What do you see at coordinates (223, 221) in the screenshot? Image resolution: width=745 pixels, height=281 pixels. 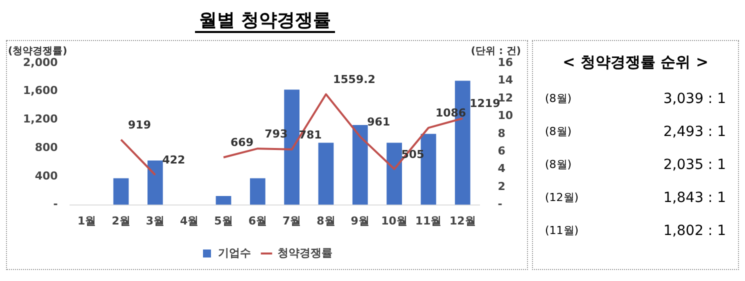 I see `x-tick-label: 5월` at bounding box center [223, 221].